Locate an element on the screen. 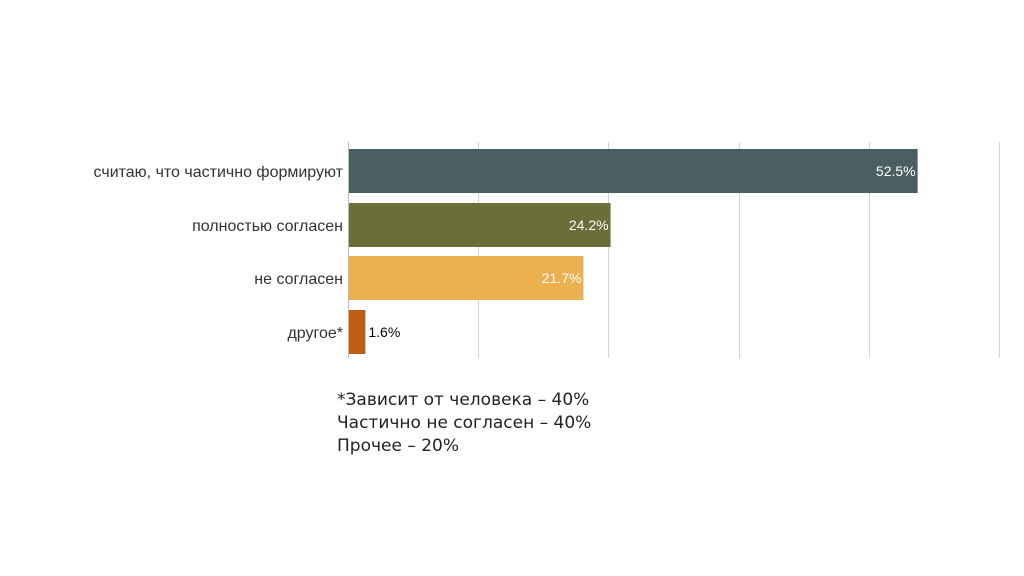  footnote-line-2: Частично не согласен – 40% is located at coordinates (464, 423).